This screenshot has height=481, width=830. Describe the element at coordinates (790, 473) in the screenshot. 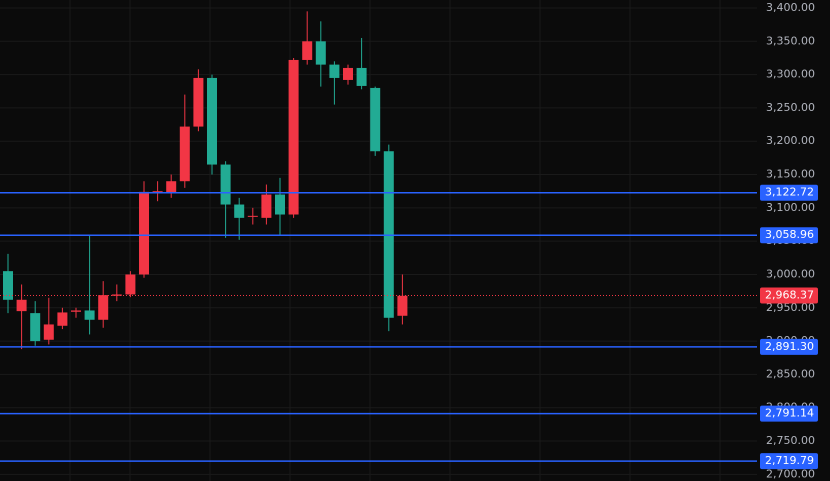

I see `y-tick-label: 2,700.00` at that location.